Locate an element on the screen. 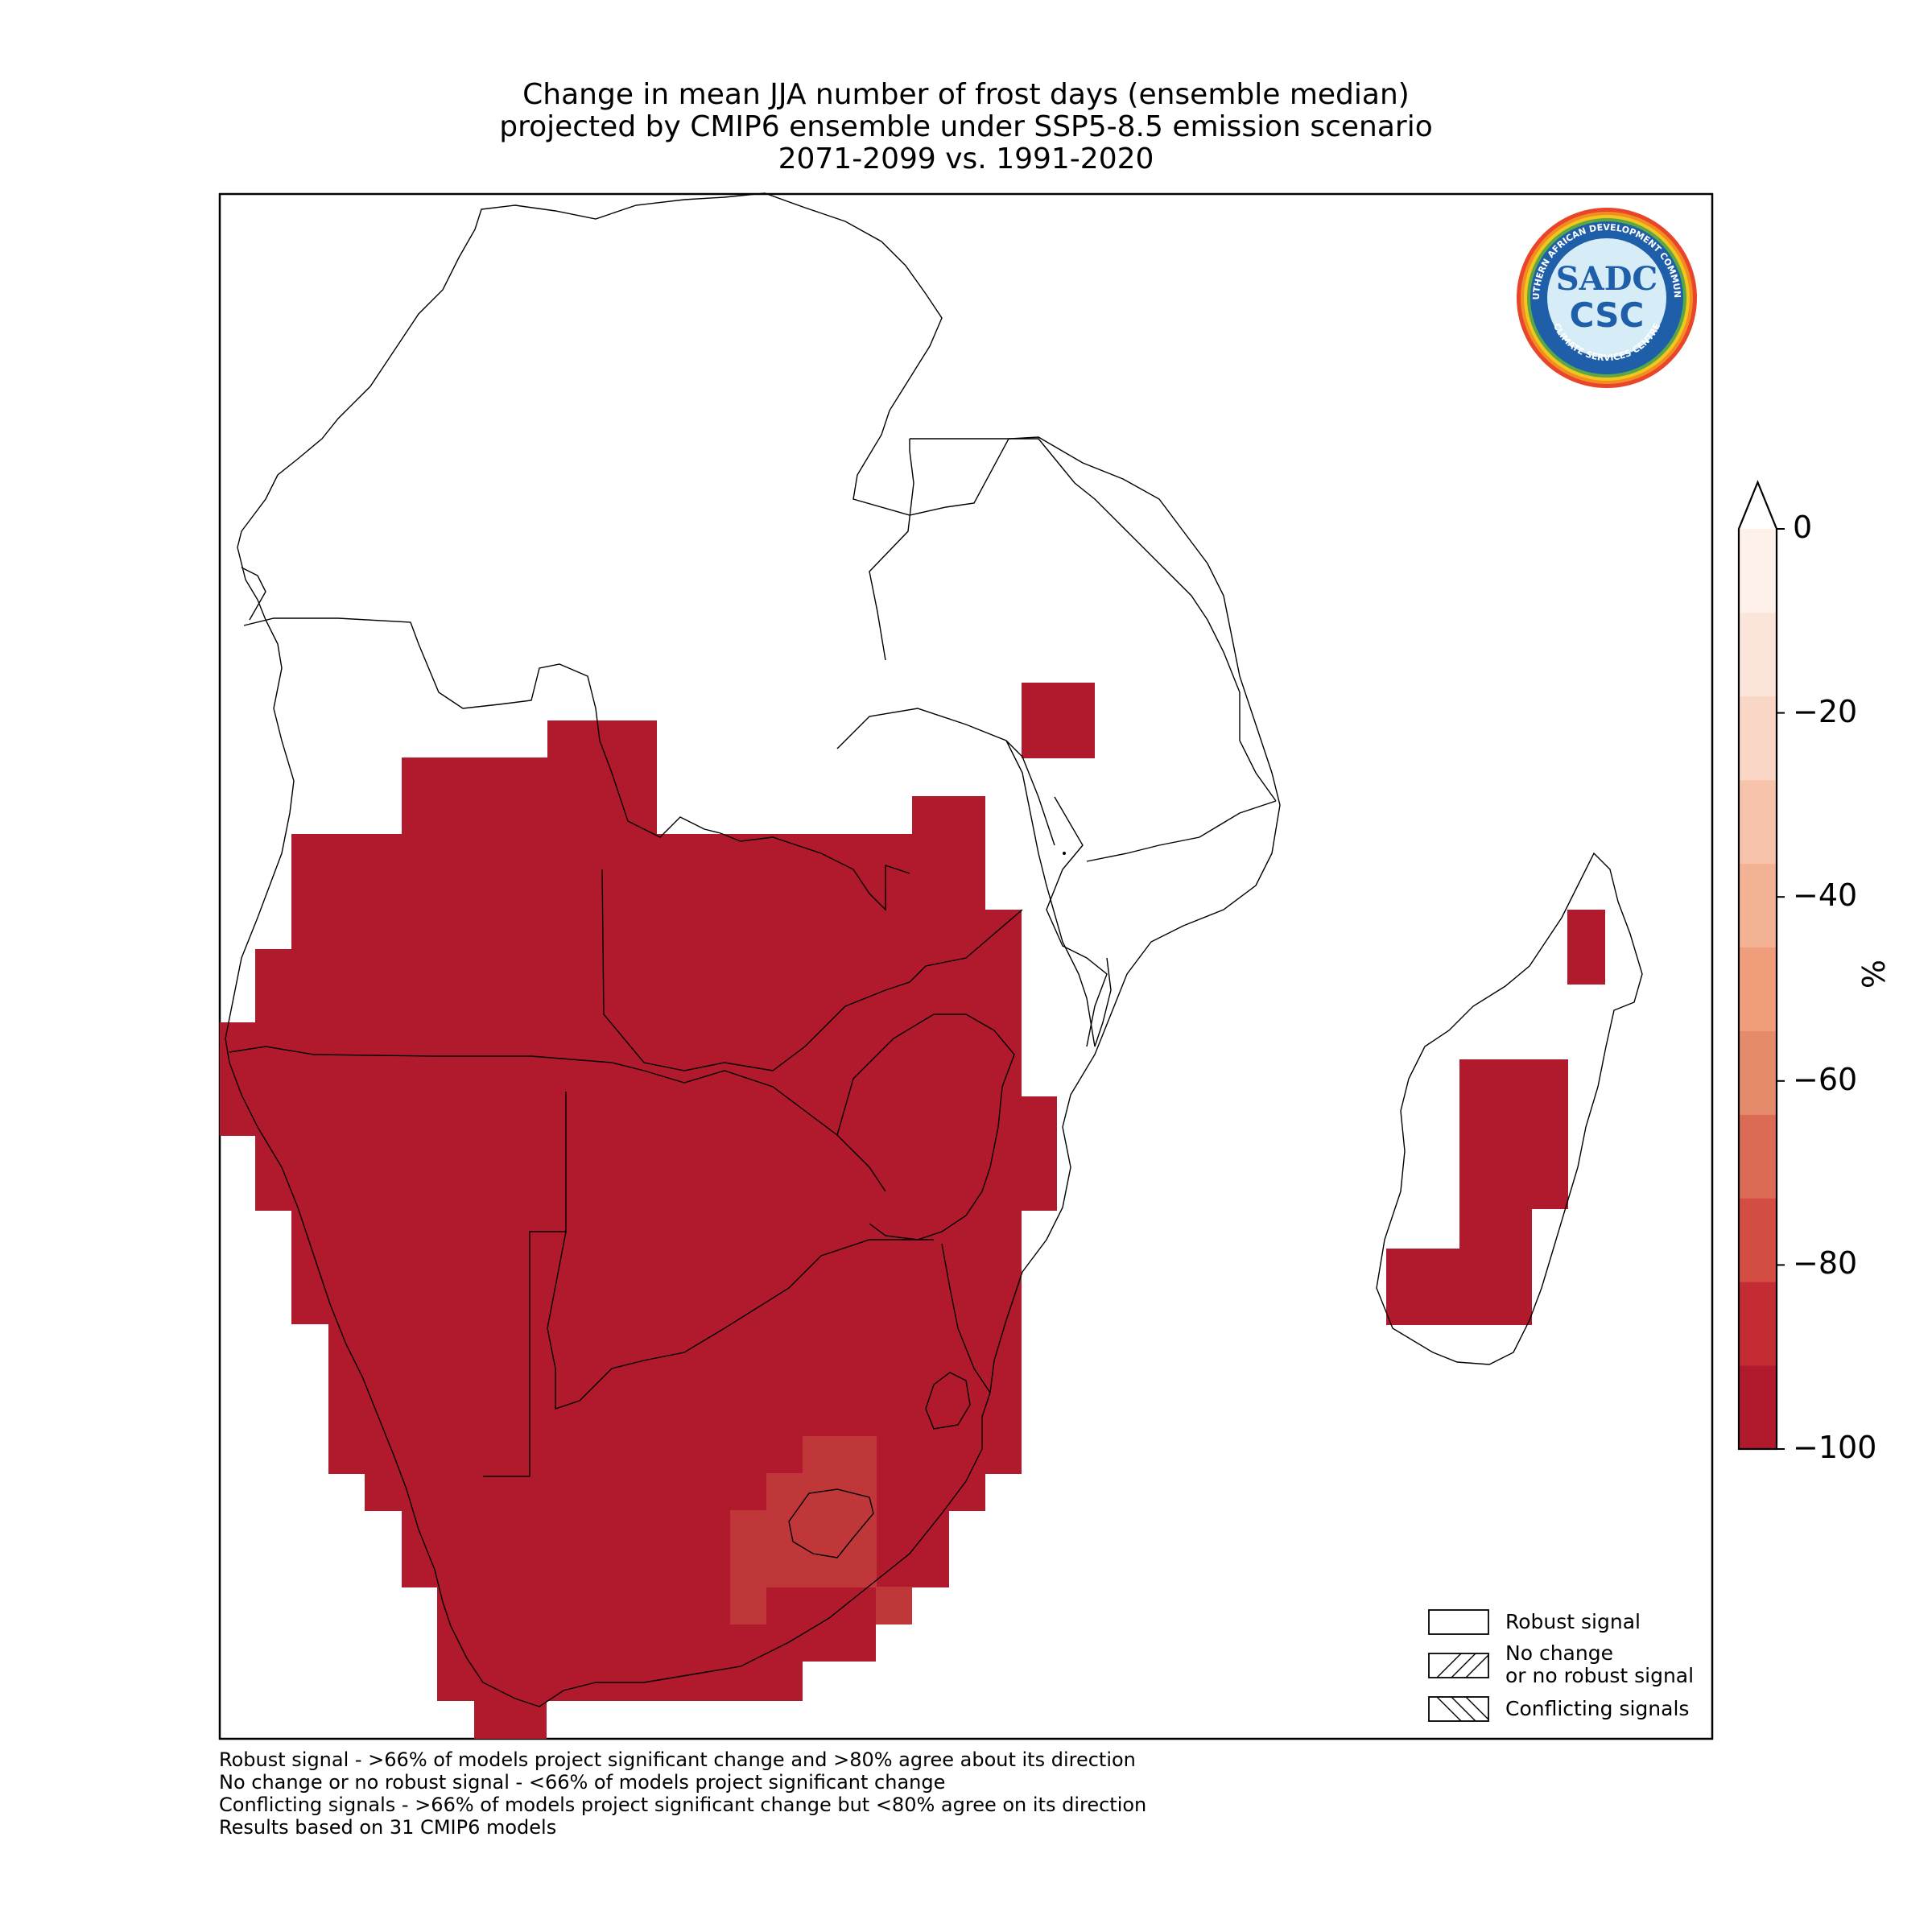 The image size is (1932, 1932). colorbar-extension is located at coordinates (1758, 505).